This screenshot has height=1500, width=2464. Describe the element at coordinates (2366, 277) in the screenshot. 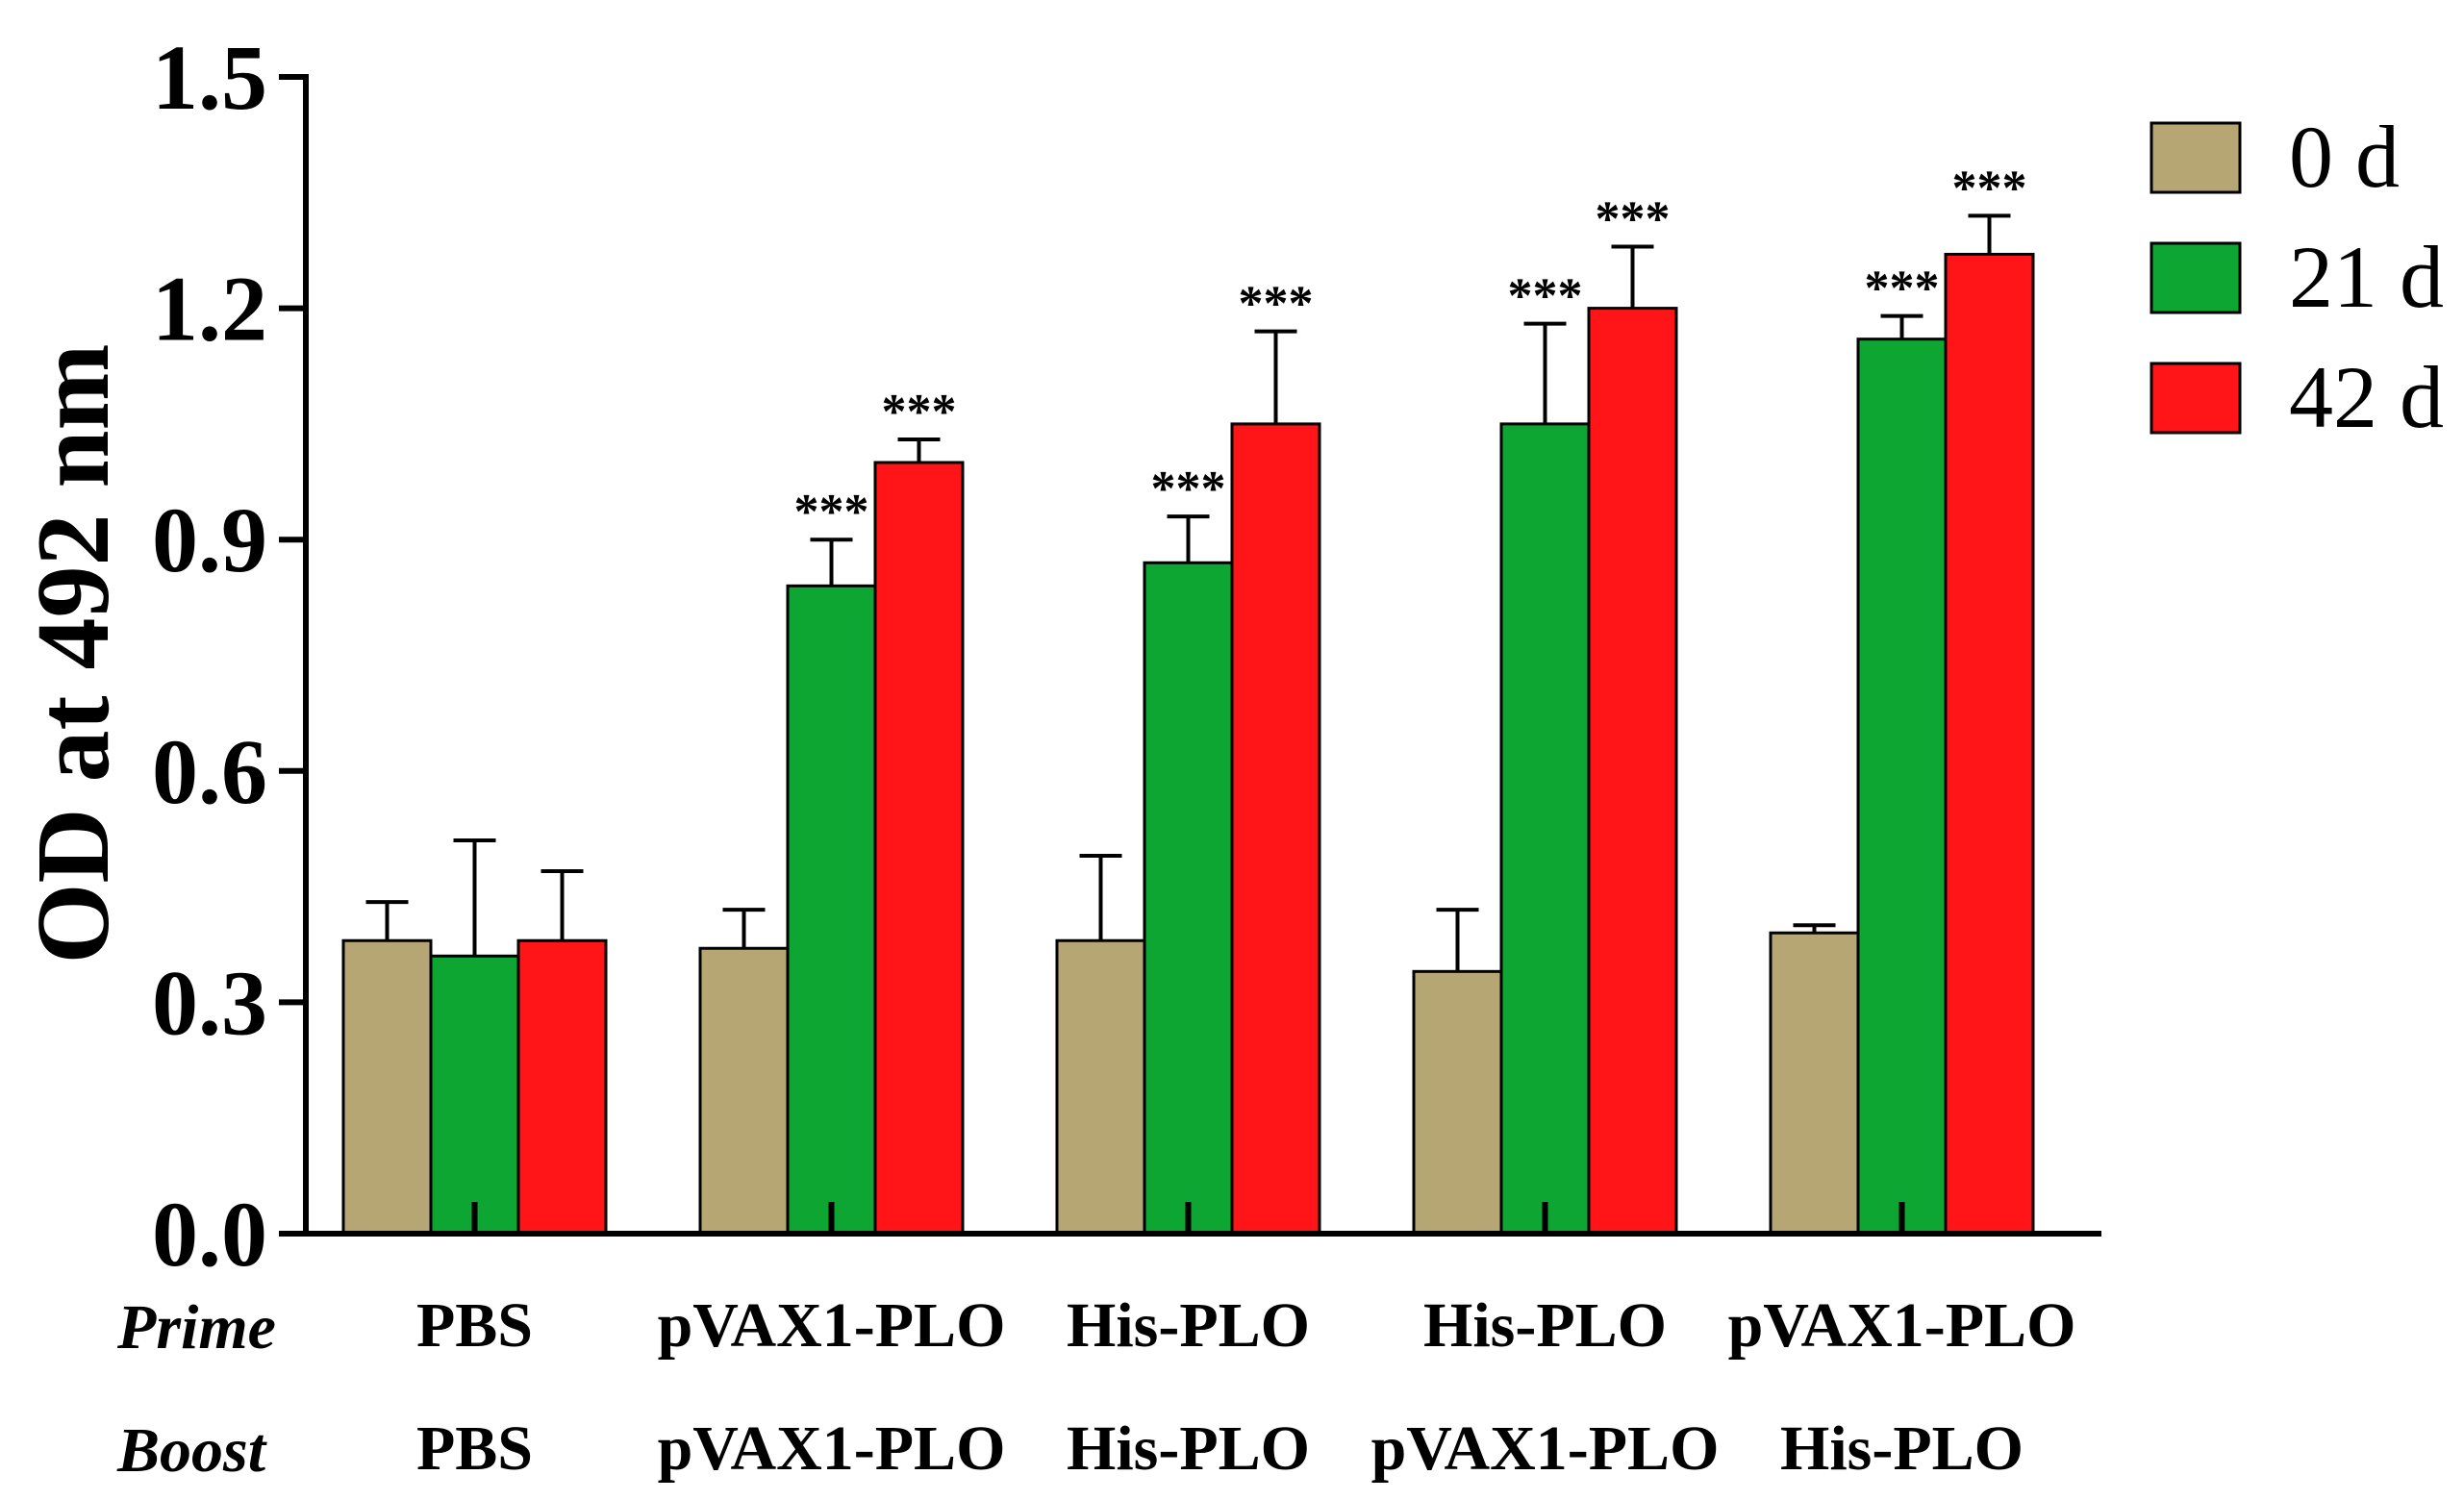

I see `legend-label: 21 d` at that location.